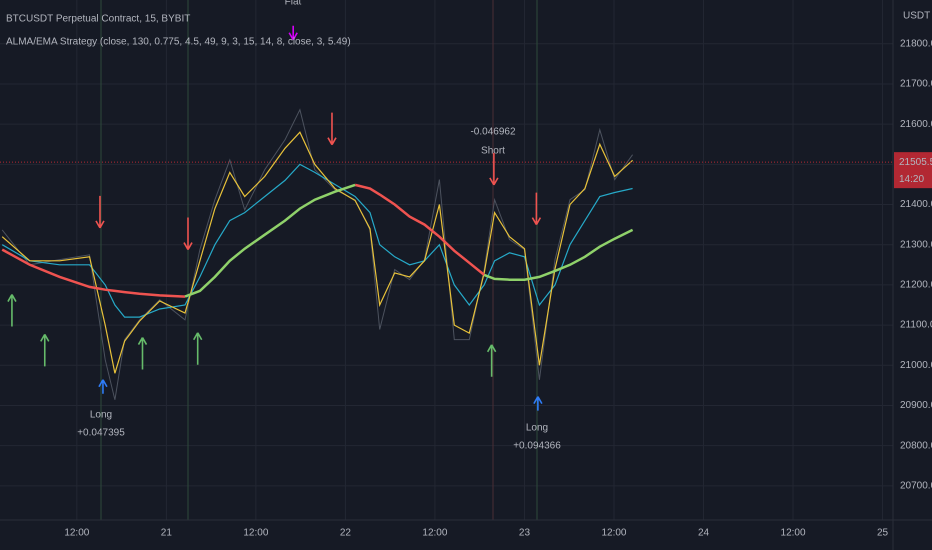 The height and width of the screenshot is (550, 932). Describe the element at coordinates (916, 405) in the screenshot. I see `y-tick-label: 20900.0` at that location.